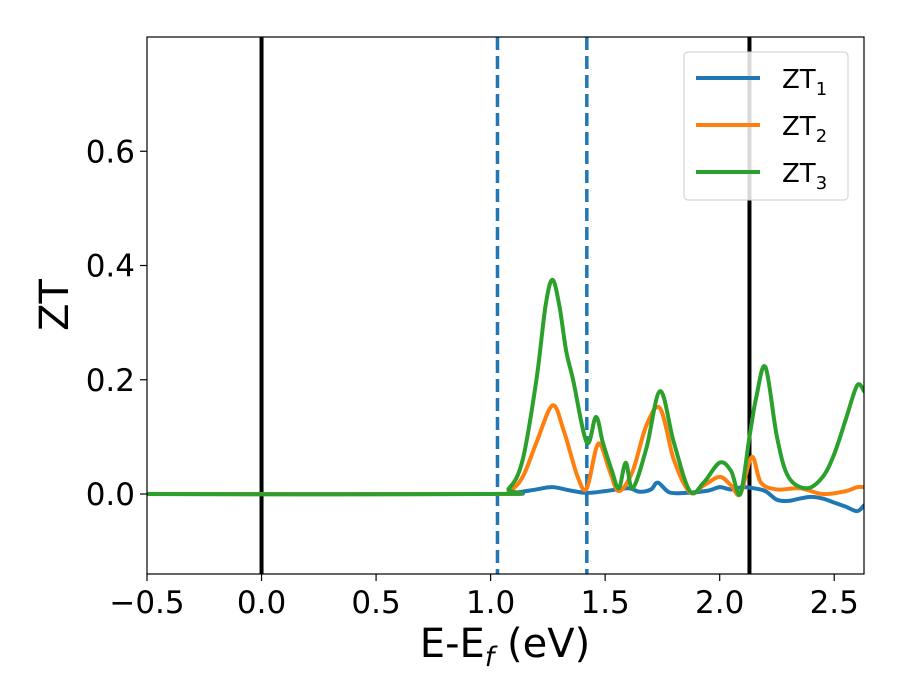  I want to click on x-tick-label: 2.5, so click(834, 603).